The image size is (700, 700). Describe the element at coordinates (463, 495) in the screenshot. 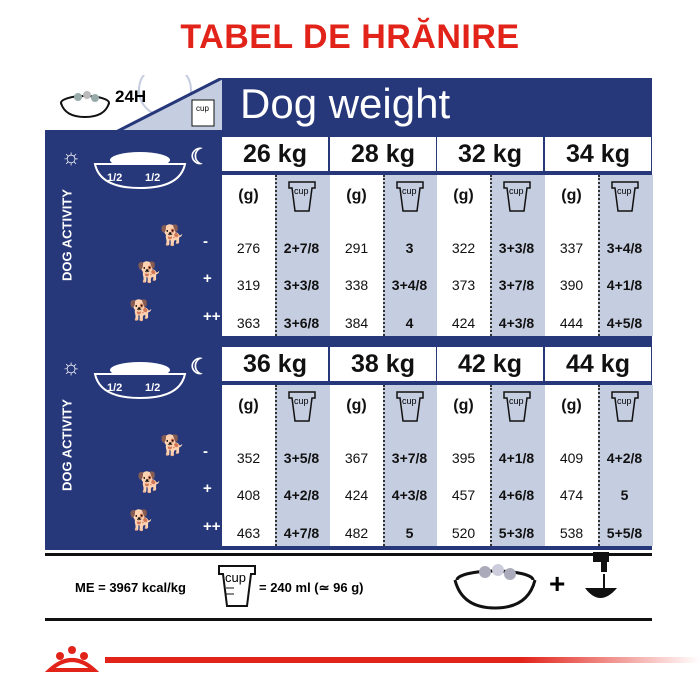

I see `grams-value: 457` at that location.